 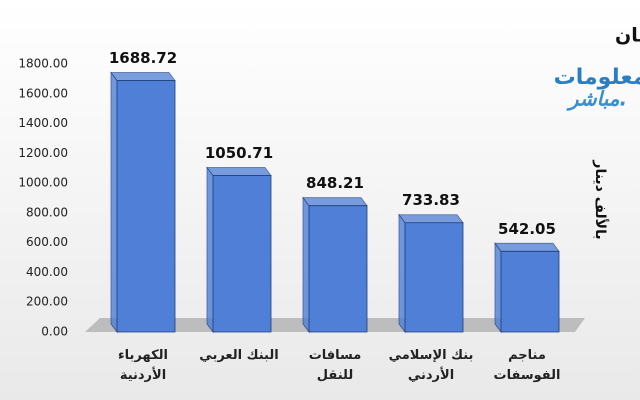 What do you see at coordinates (47, 272) in the screenshot?
I see `y-tick-label: 400.00` at bounding box center [47, 272].